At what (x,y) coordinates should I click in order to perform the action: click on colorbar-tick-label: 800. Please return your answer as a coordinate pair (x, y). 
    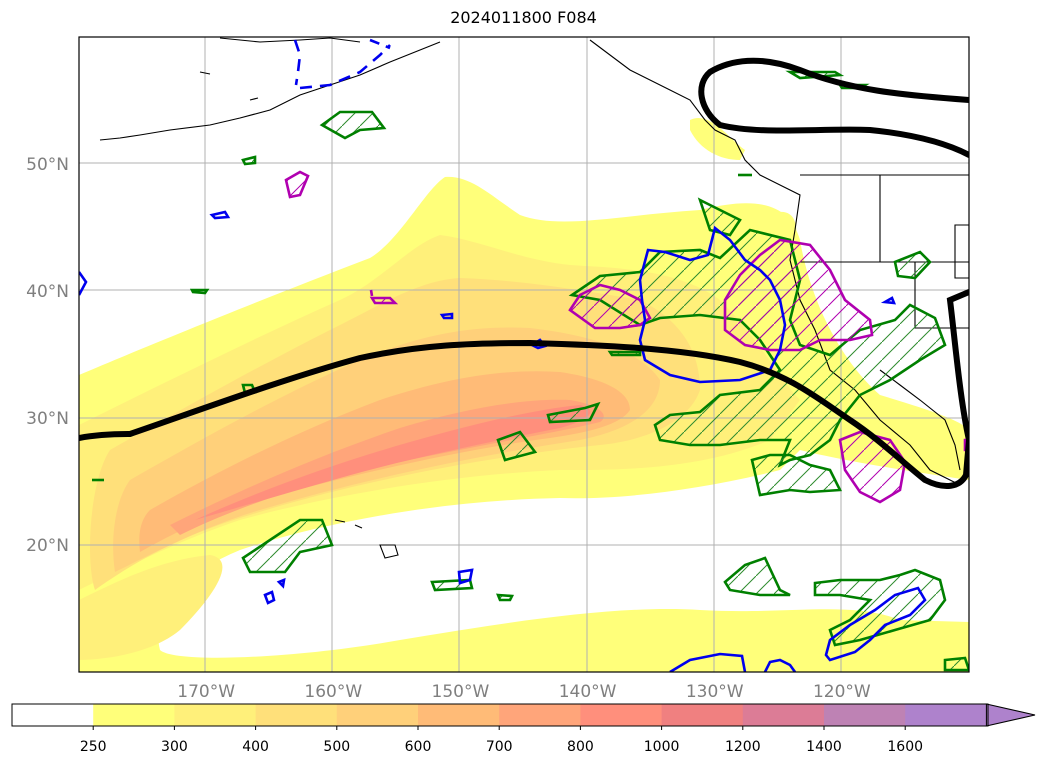
    Looking at the image, I should click on (580, 747).